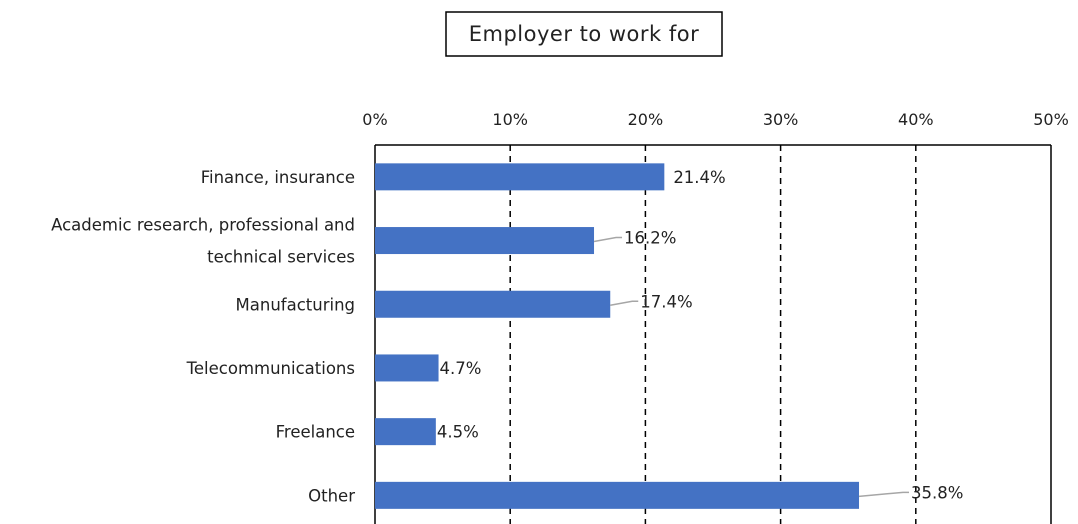 The height and width of the screenshot is (524, 1078). Describe the element at coordinates (270, 368) in the screenshot. I see `category-label: Telecommunications` at that location.